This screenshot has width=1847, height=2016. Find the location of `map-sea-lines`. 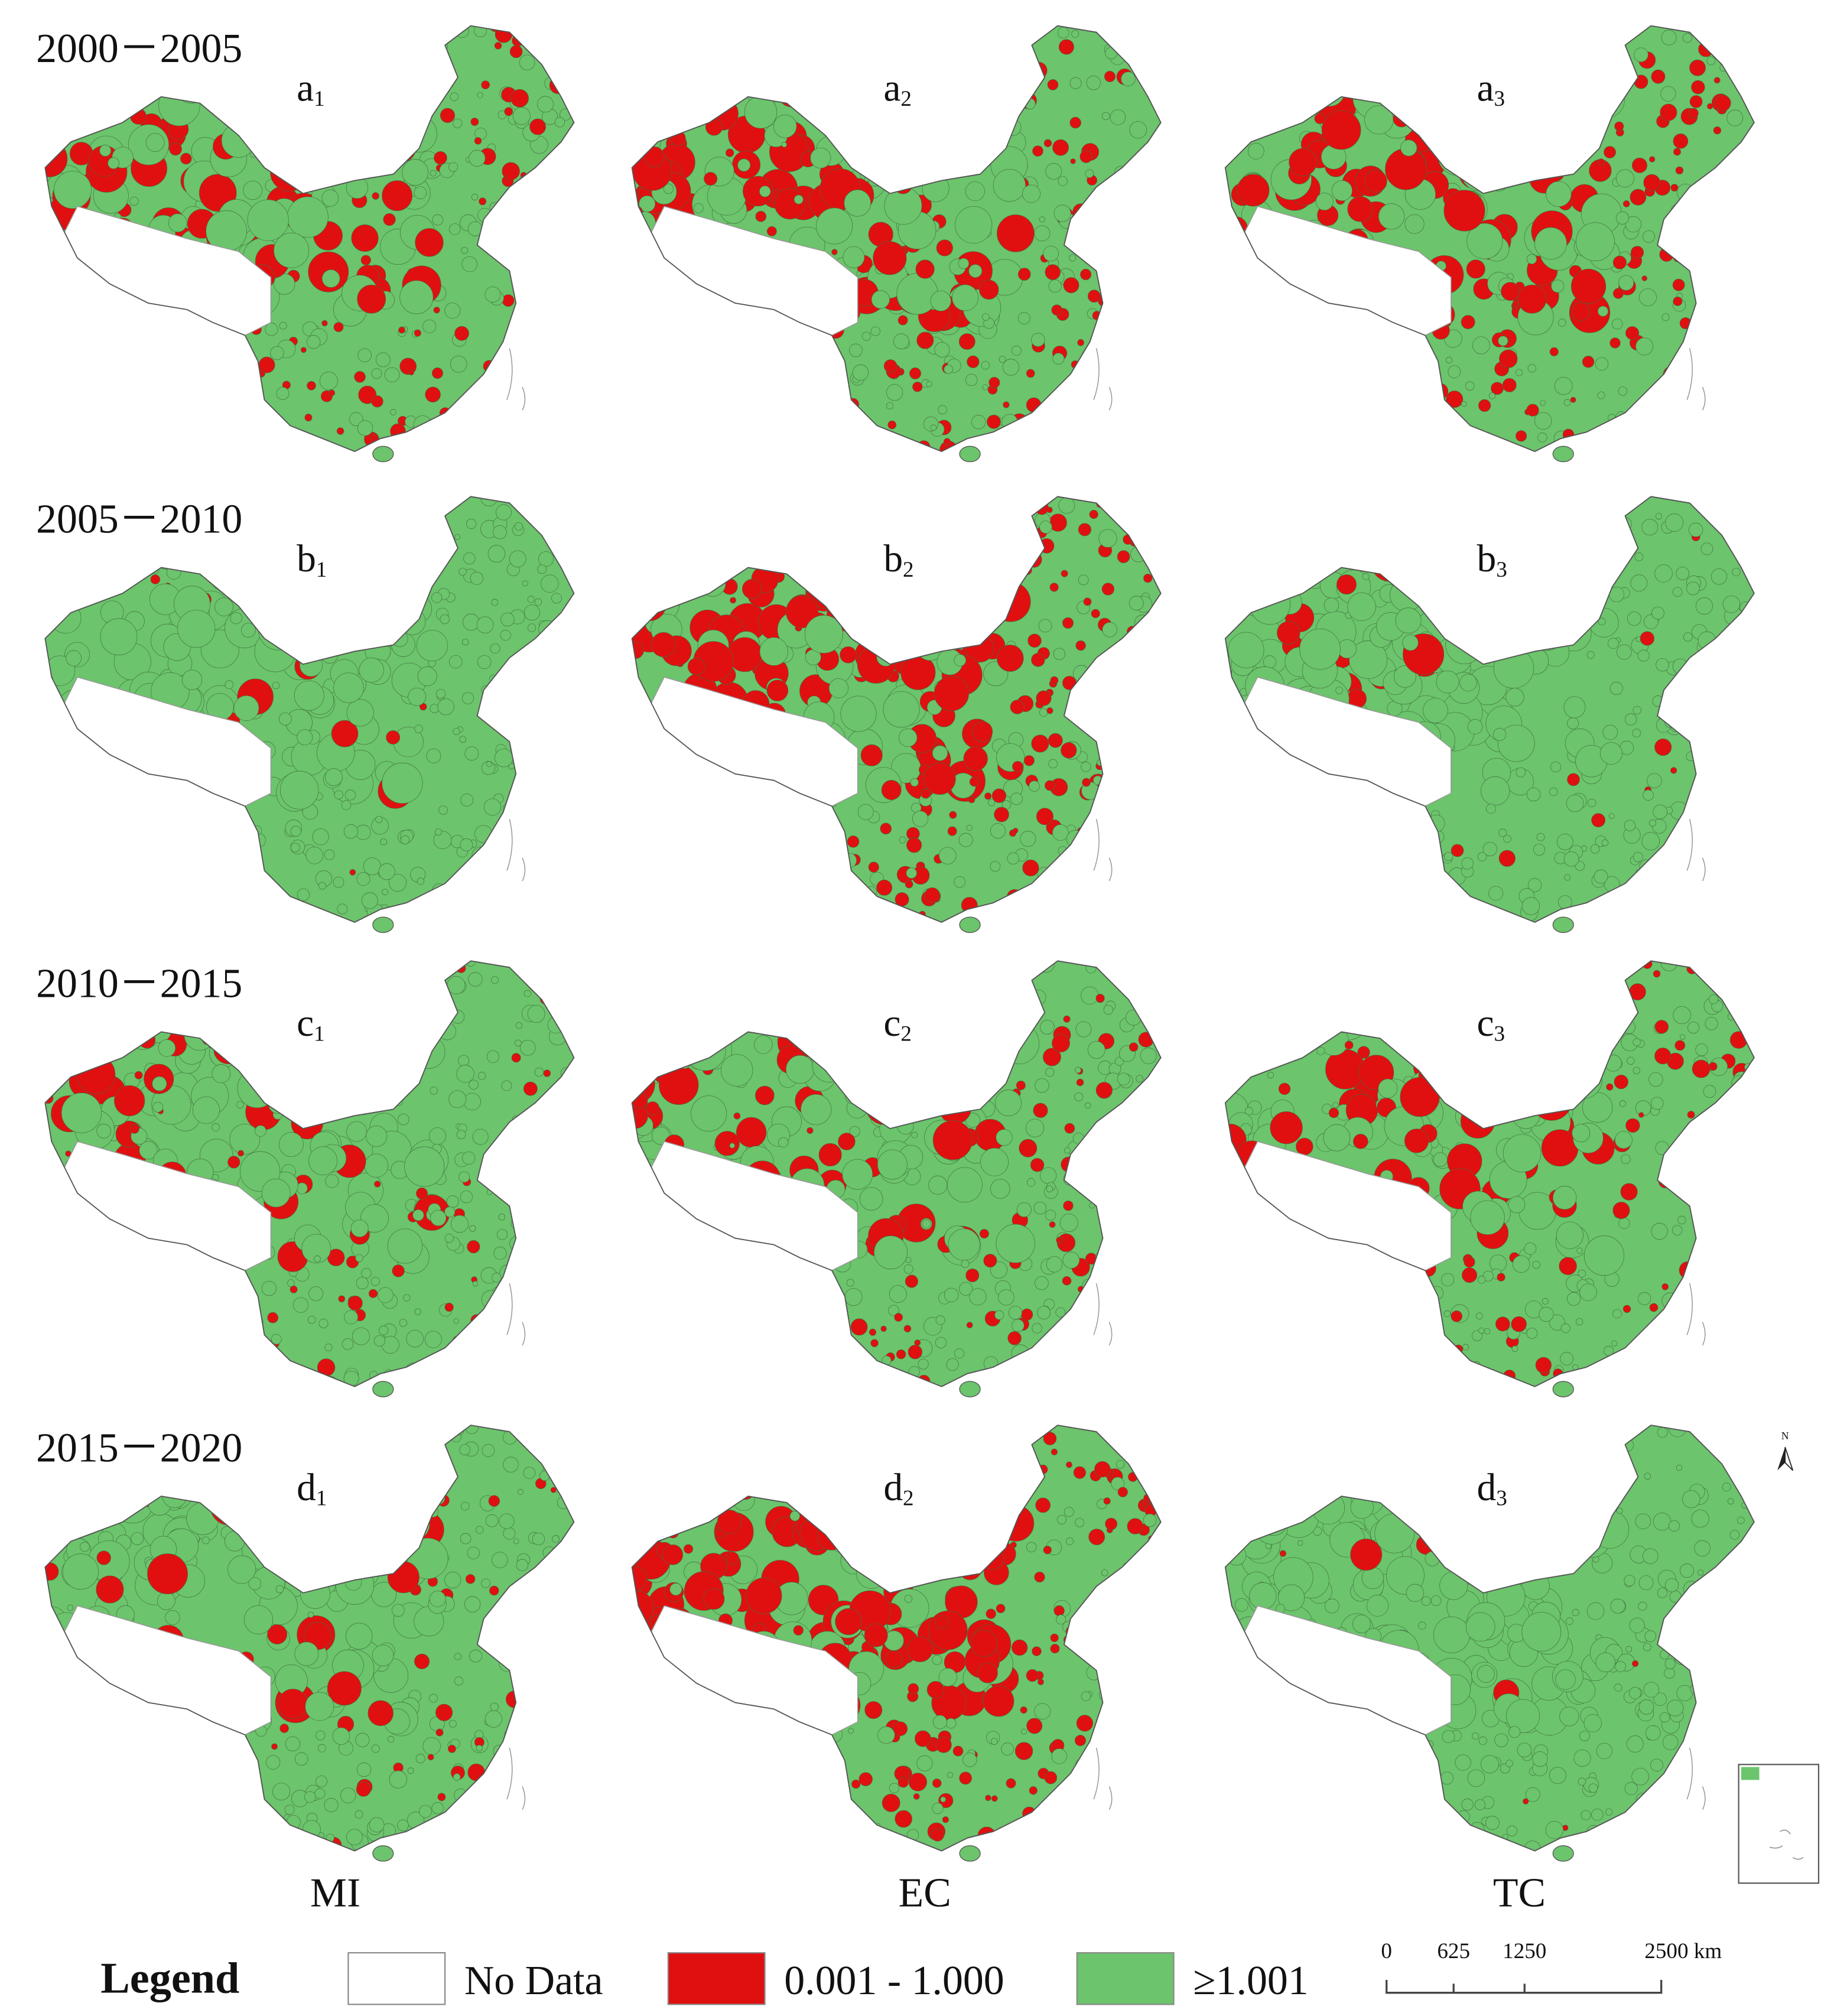

map-sea-lines is located at coordinates (1696, 850).